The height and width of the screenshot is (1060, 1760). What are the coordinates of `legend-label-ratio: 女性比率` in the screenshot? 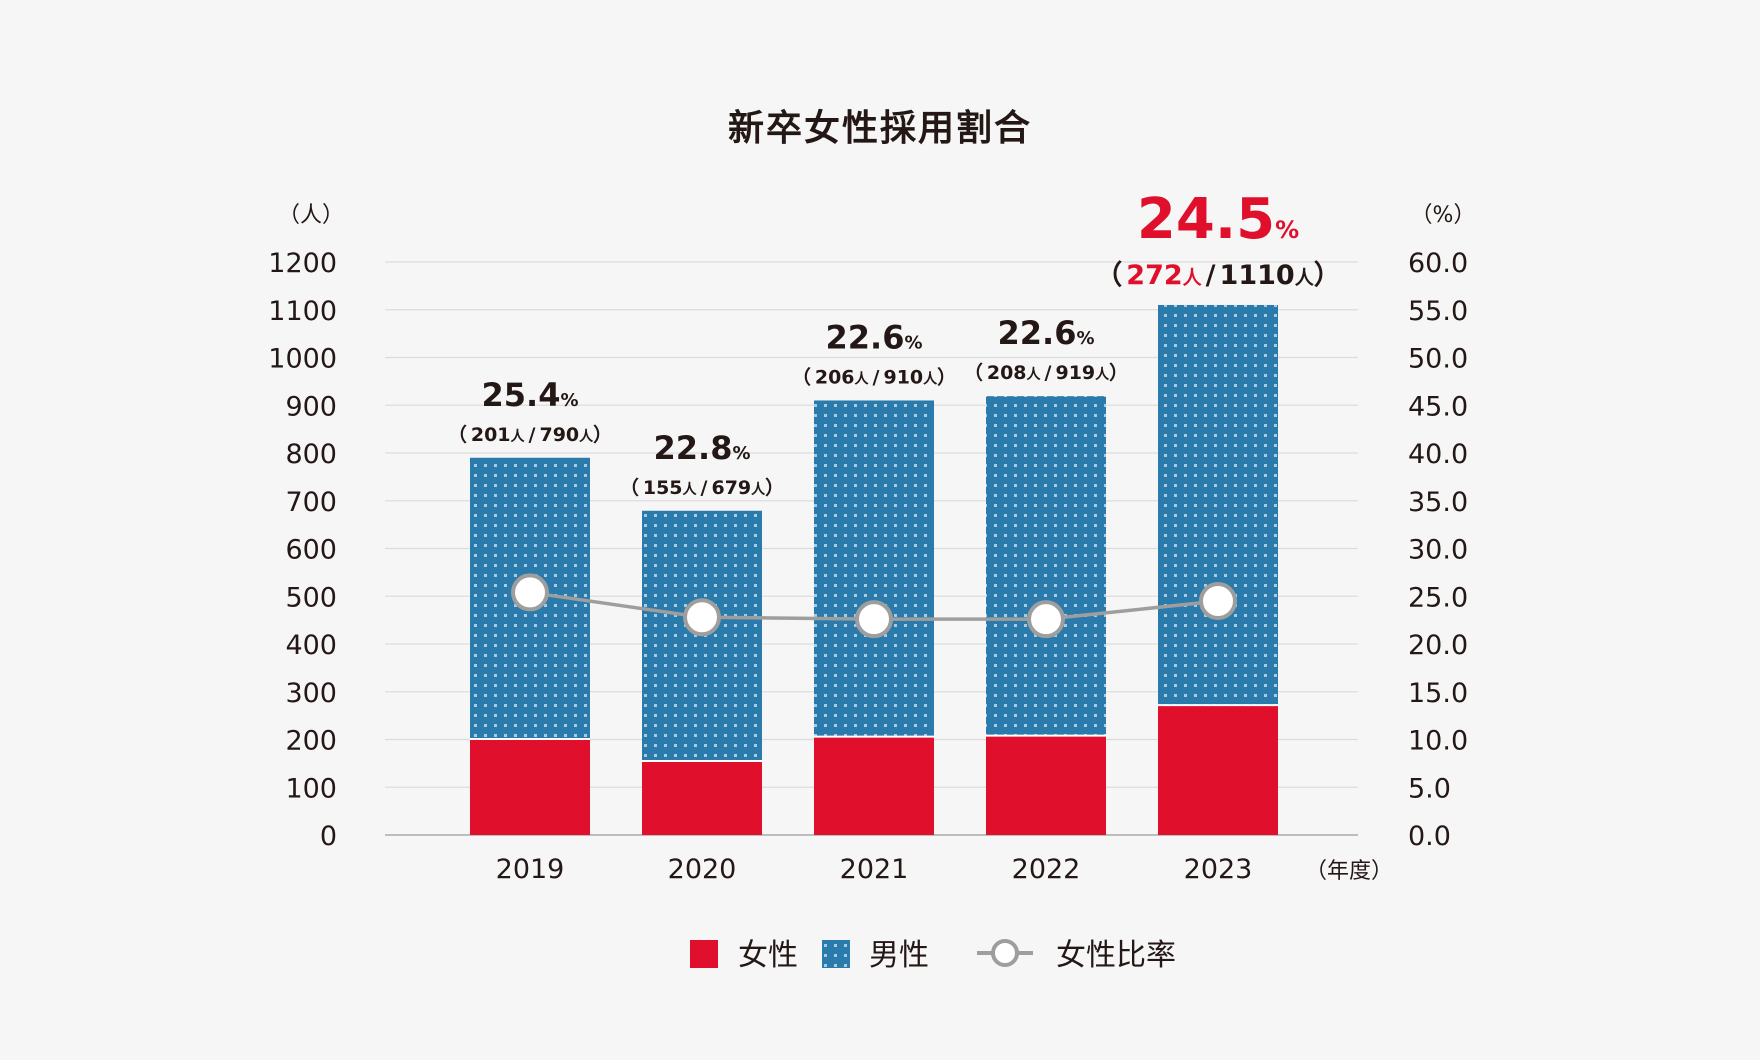 It's located at (1116, 955).